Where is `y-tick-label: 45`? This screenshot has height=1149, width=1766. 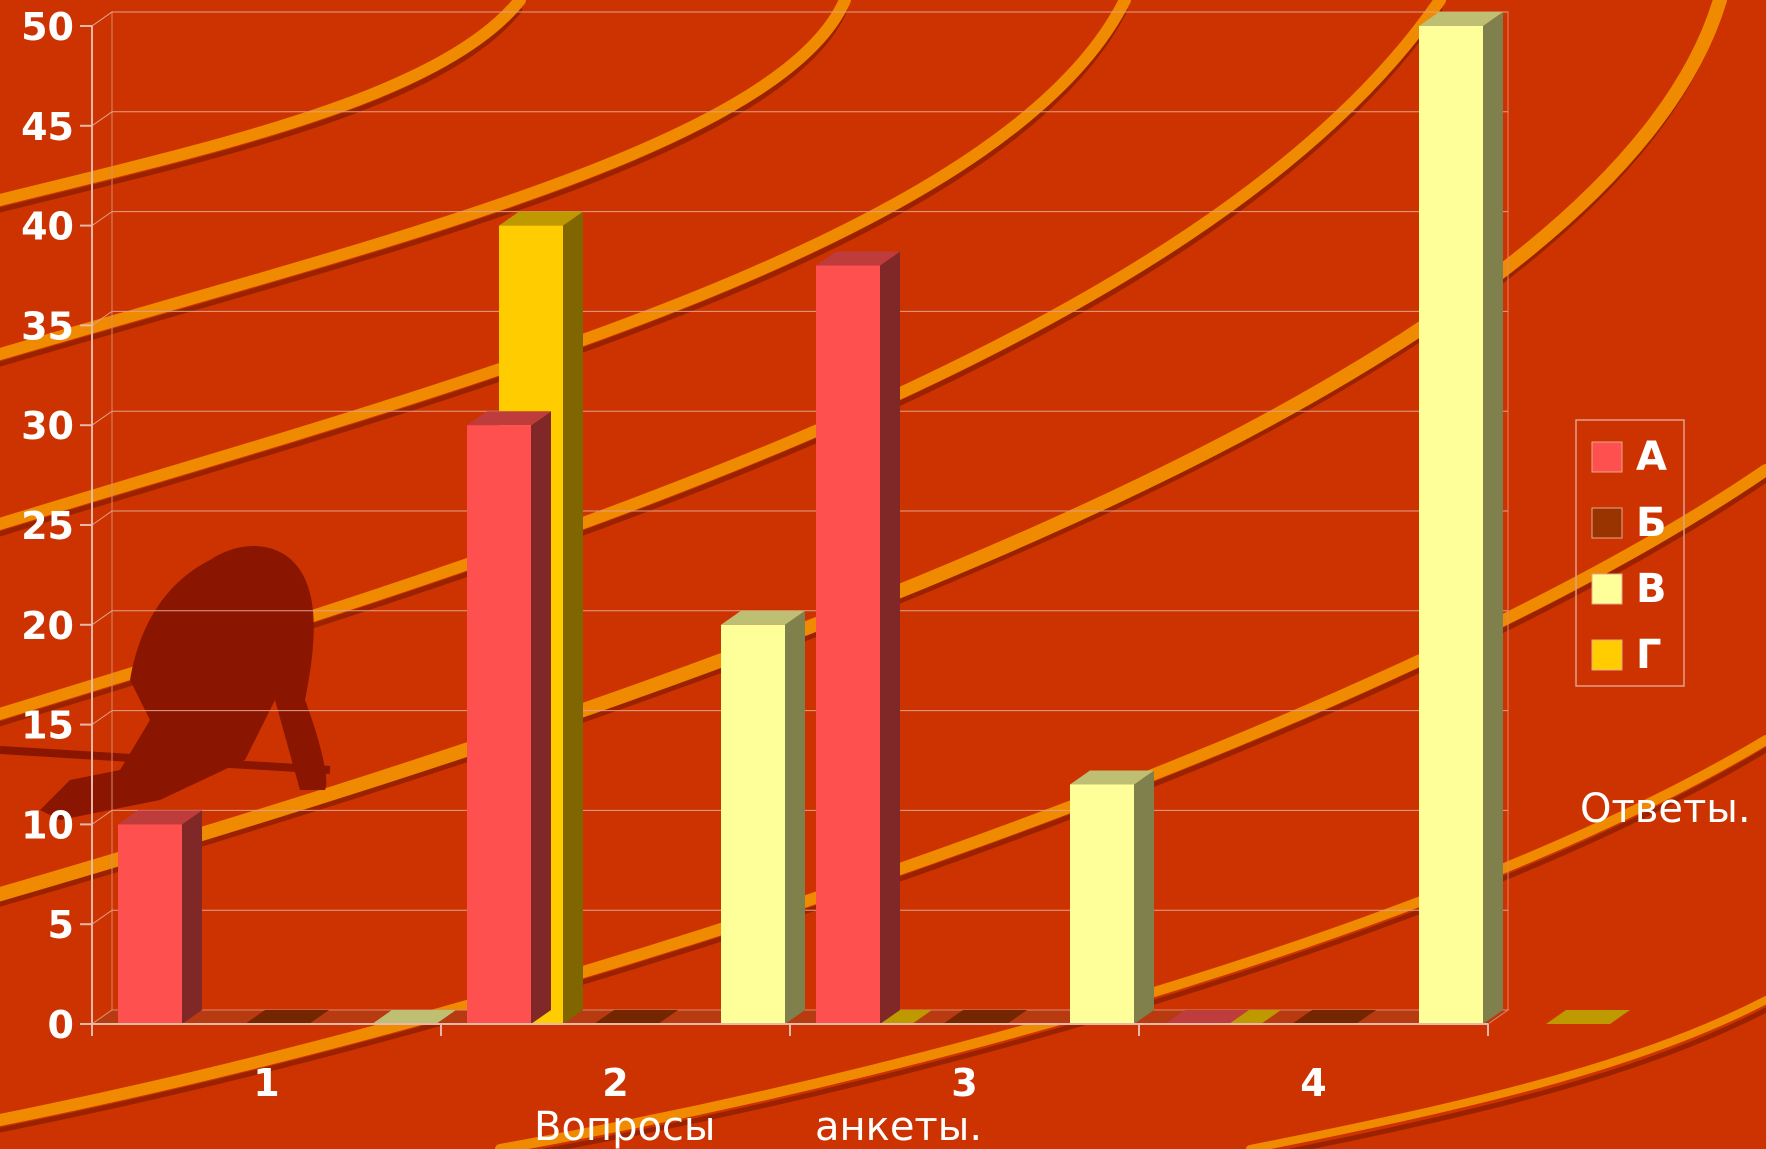
y-tick-label: 45 is located at coordinates (47, 127).